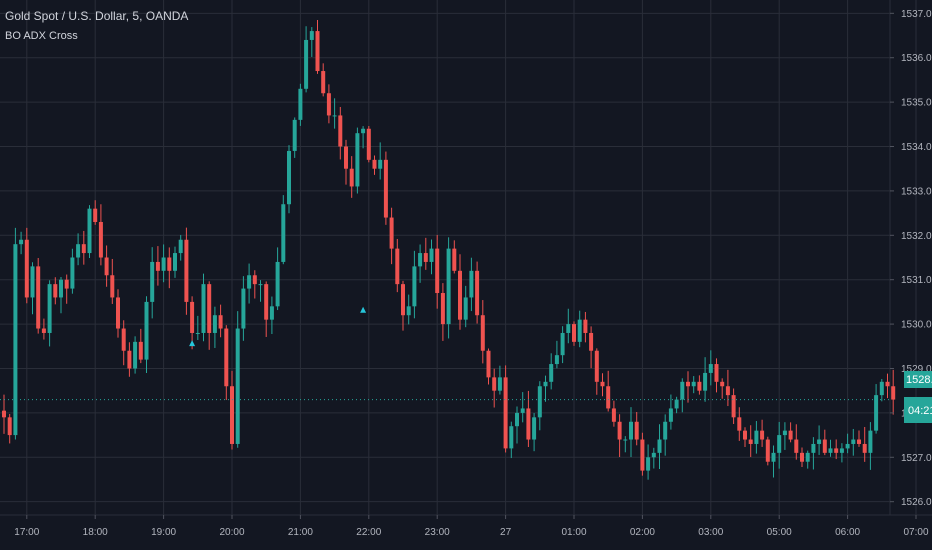 The height and width of the screenshot is (550, 932). Describe the element at coordinates (710, 532) in the screenshot. I see `x-tick-label: 03:00` at that location.